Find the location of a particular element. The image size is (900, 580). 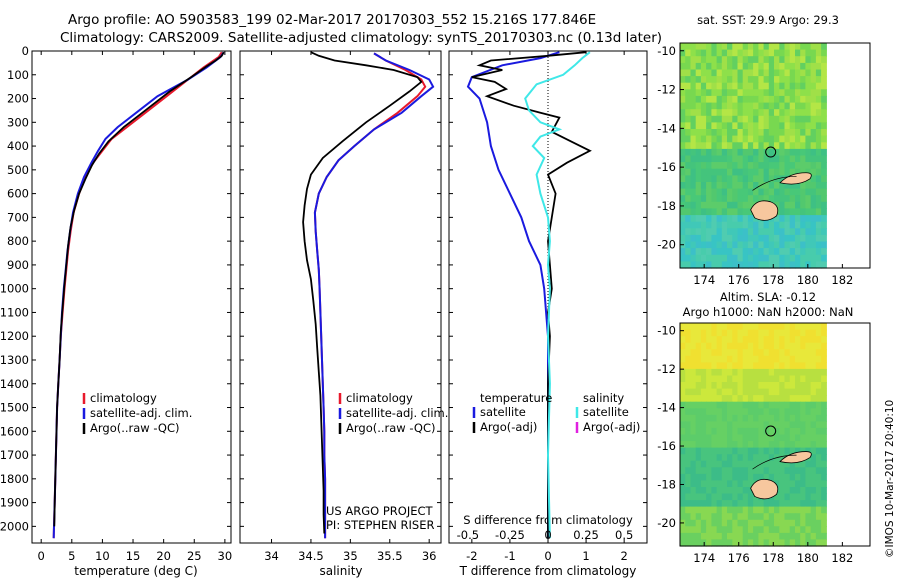

depth-tick-label: 0 is located at coordinates (25, 51).